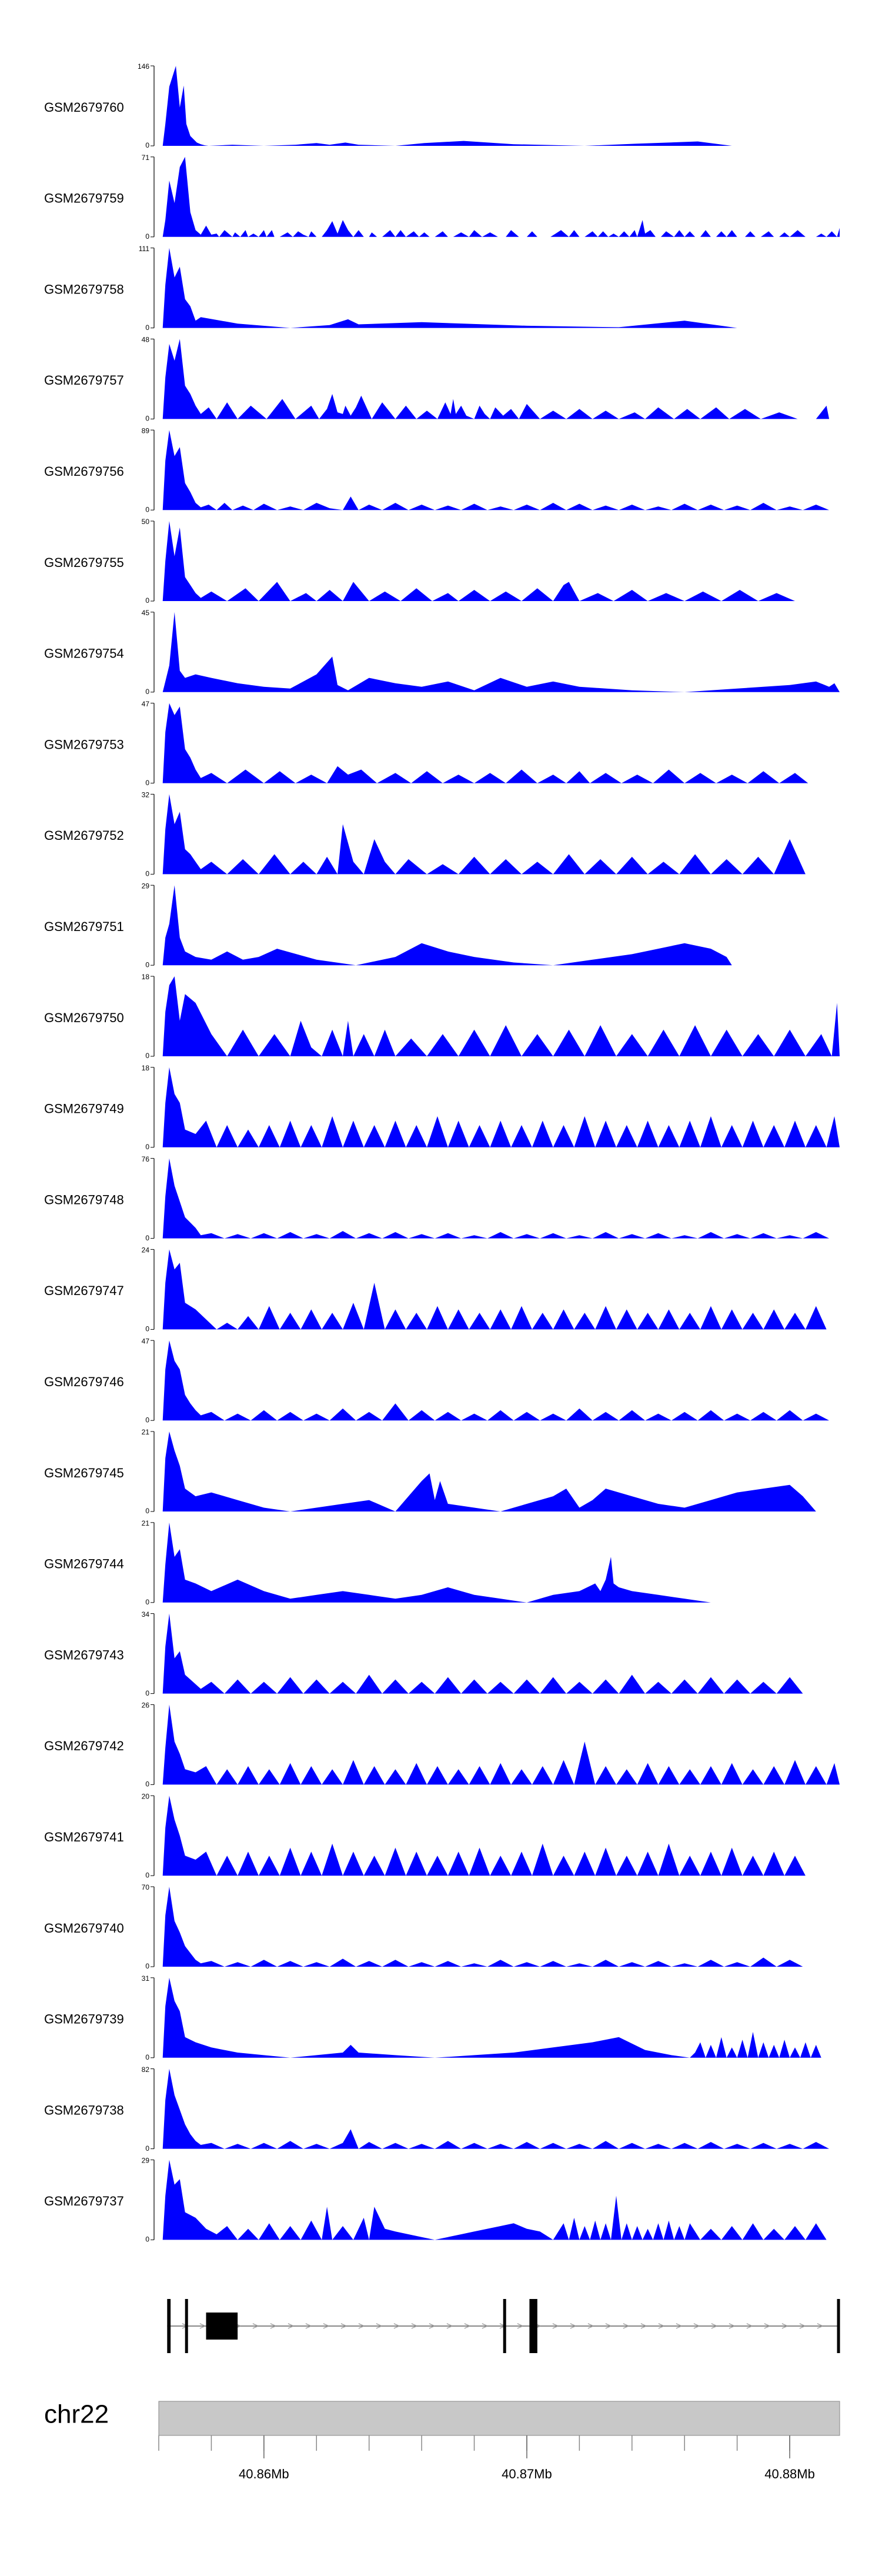  What do you see at coordinates (146, 613) in the screenshot?
I see `y-axis-max-label: 45` at bounding box center [146, 613].